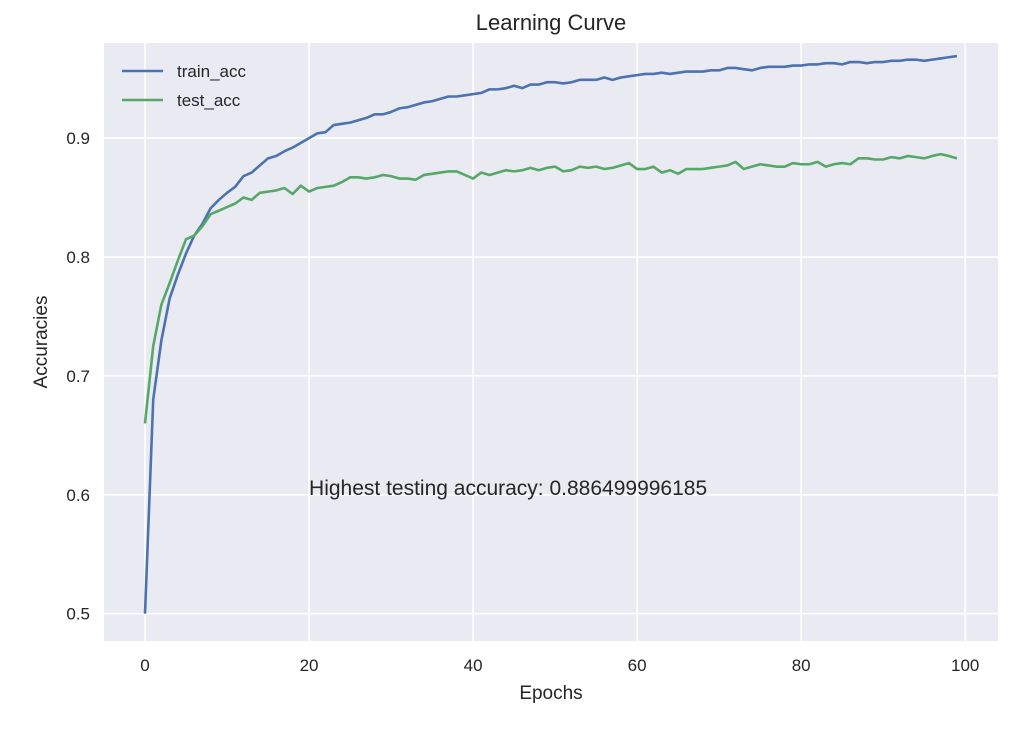  I want to click on chart-title: Learning Curve, so click(551, 22).